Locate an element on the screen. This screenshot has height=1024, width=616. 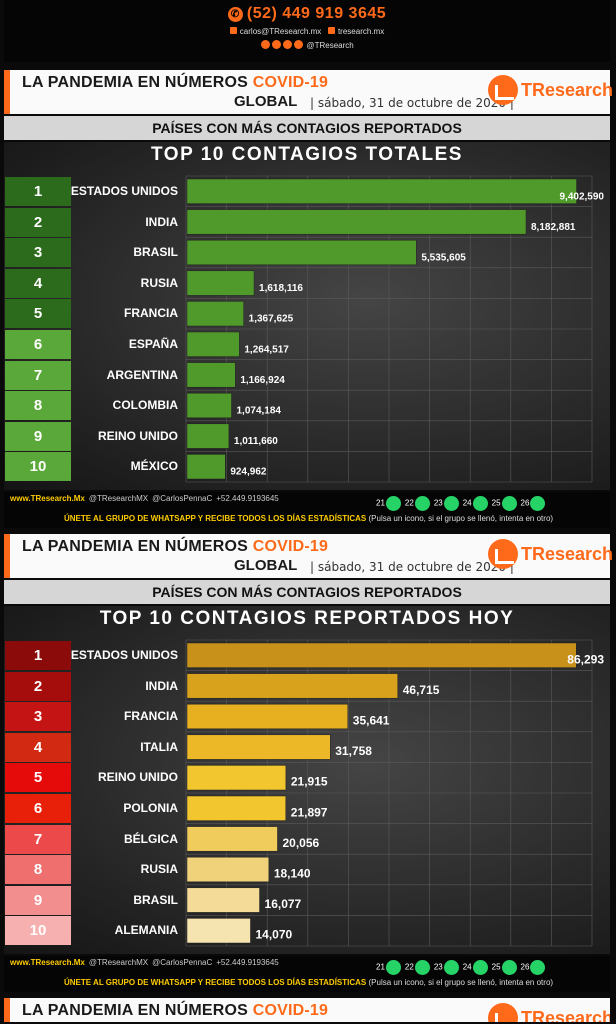
country-label: RUSIA is located at coordinates (159, 869).